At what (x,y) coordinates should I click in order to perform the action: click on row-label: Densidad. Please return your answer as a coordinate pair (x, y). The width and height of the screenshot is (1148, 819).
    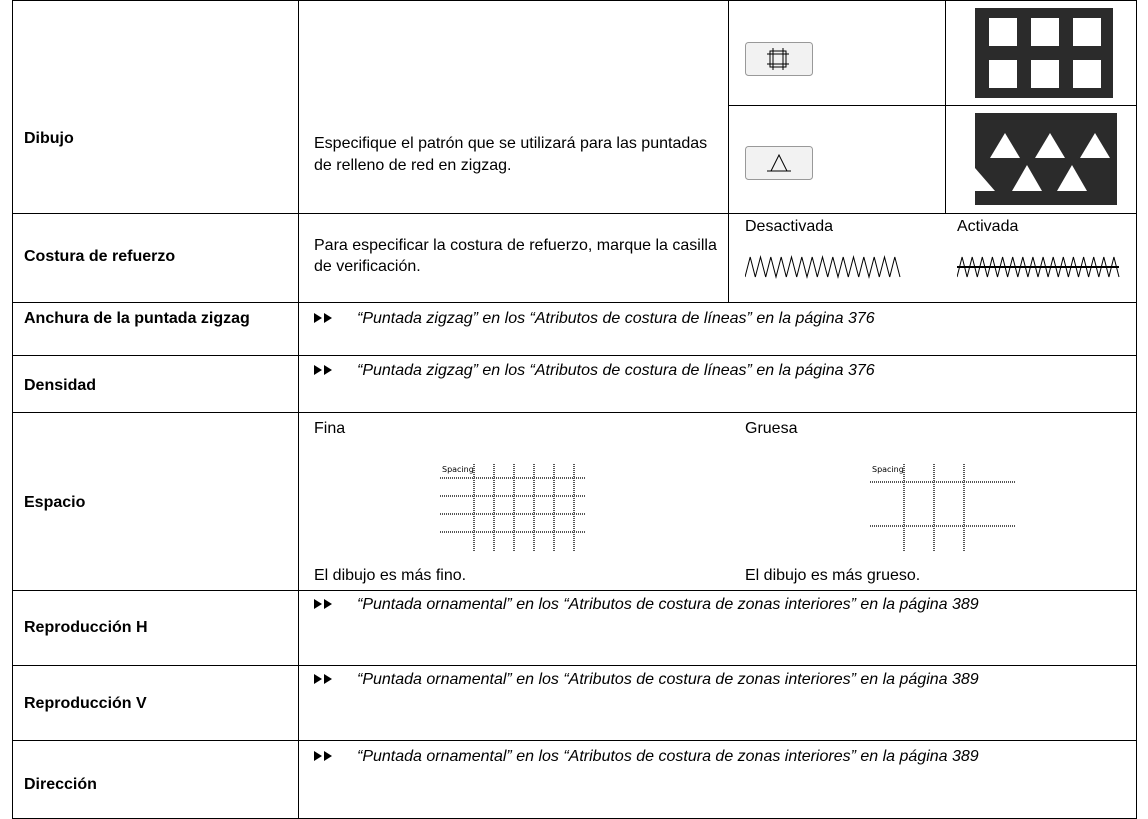
    Looking at the image, I should click on (60, 385).